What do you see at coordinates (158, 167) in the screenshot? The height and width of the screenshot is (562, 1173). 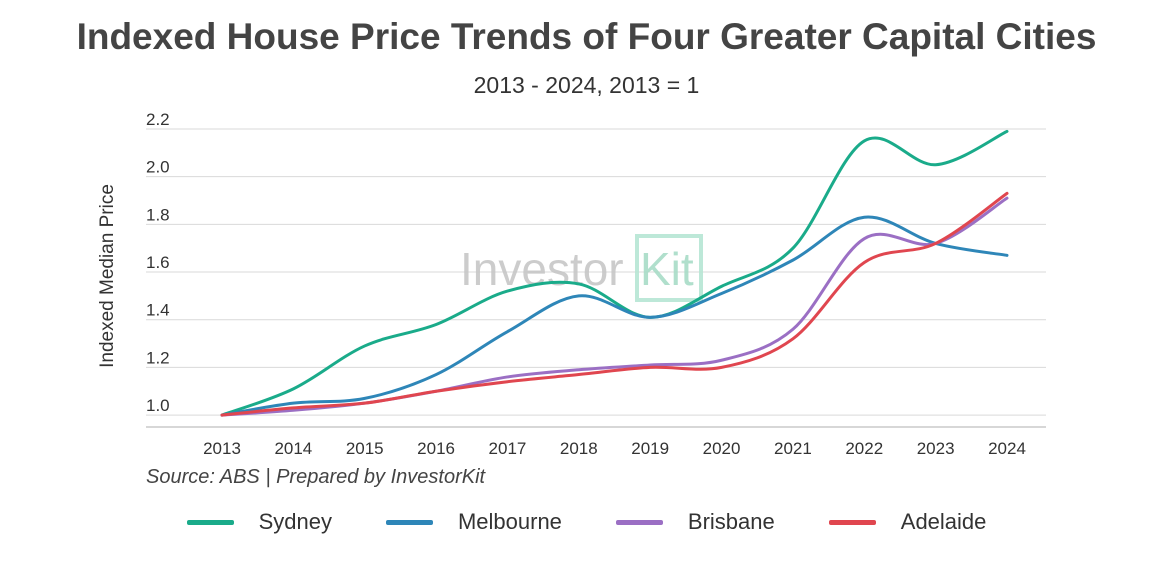 I see `y-tick-label: 2.0` at bounding box center [158, 167].